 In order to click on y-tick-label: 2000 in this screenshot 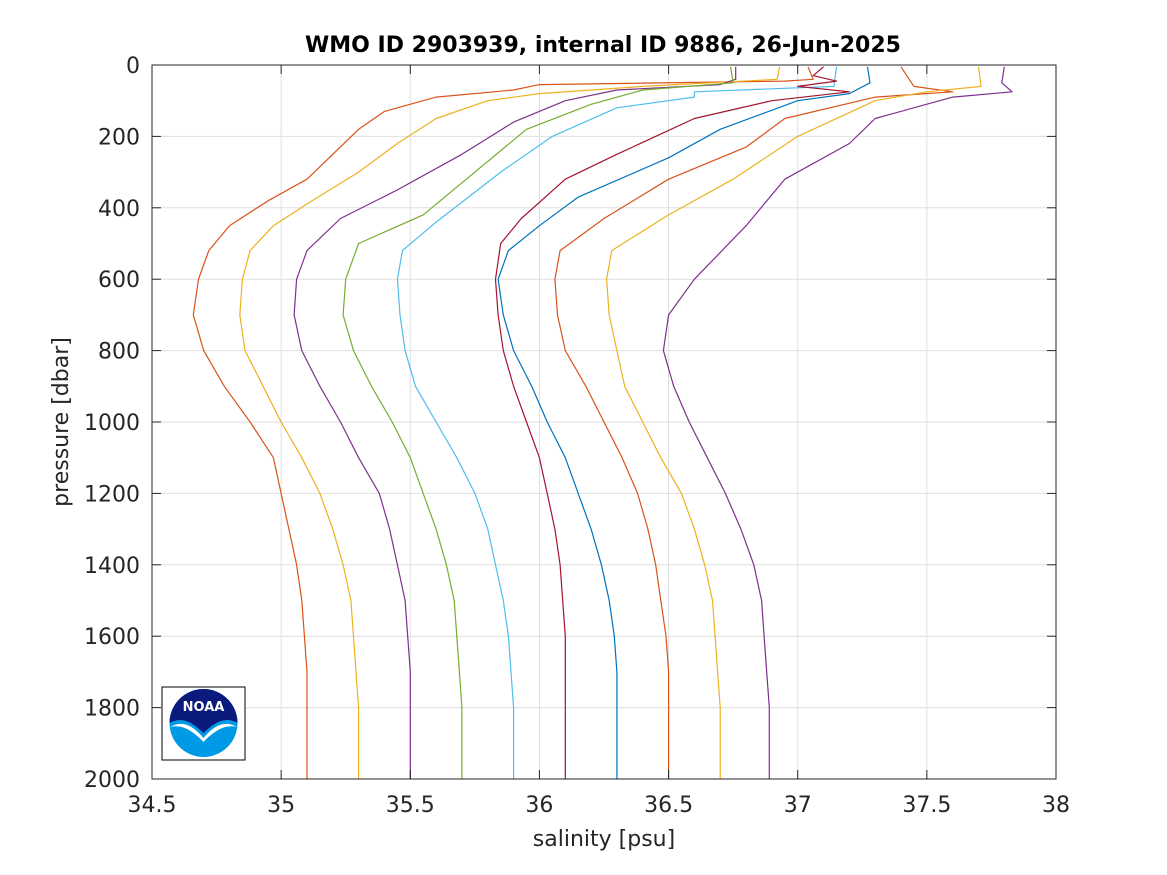, I will do `click(112, 780)`.